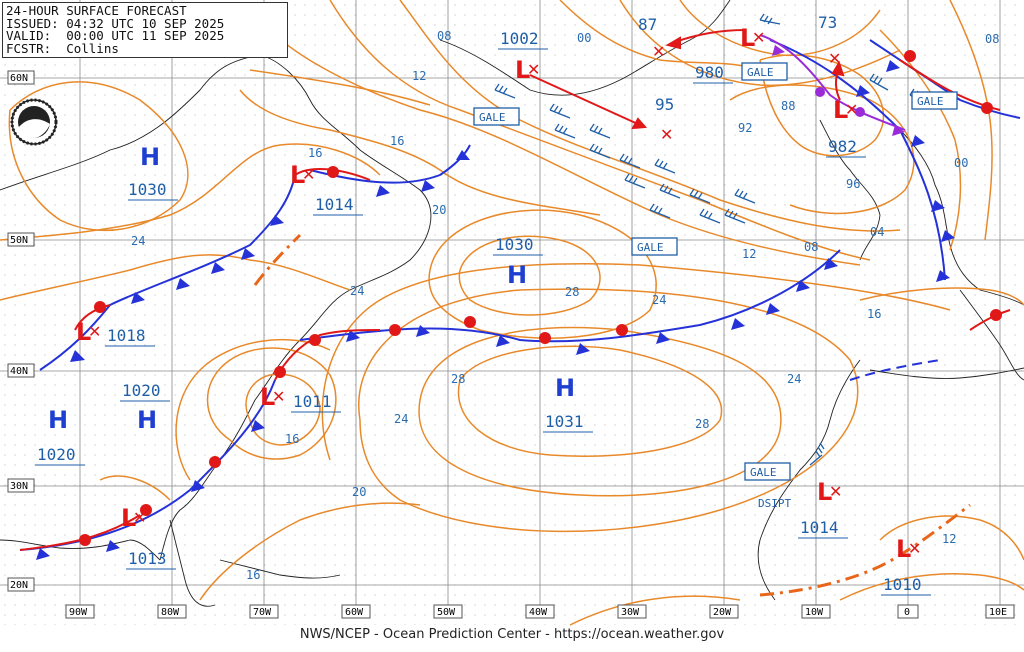  Describe the element at coordinates (647, 24) in the screenshot. I see `forecast-position-label: 87` at that location.